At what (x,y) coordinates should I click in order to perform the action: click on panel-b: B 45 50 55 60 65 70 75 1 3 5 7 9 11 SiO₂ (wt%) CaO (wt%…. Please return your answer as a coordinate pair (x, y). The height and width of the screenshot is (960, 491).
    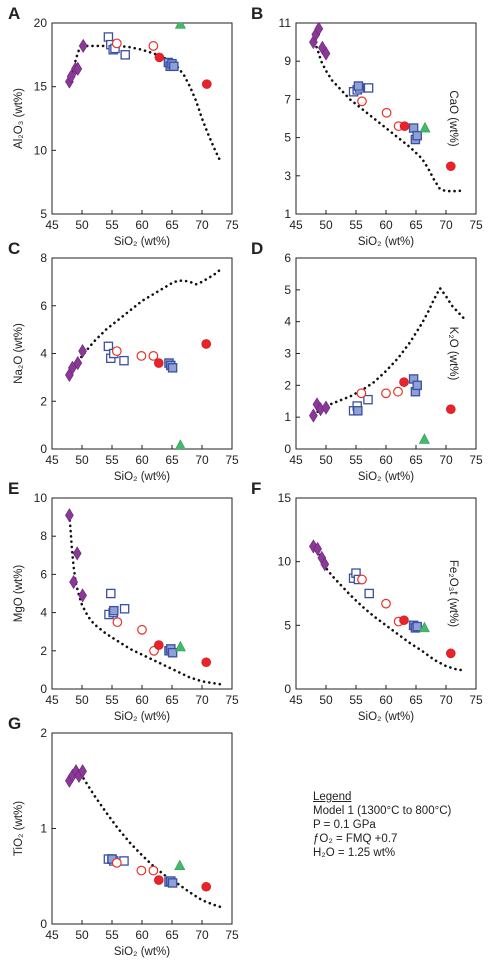
    Looking at the image, I should click on (367, 126).